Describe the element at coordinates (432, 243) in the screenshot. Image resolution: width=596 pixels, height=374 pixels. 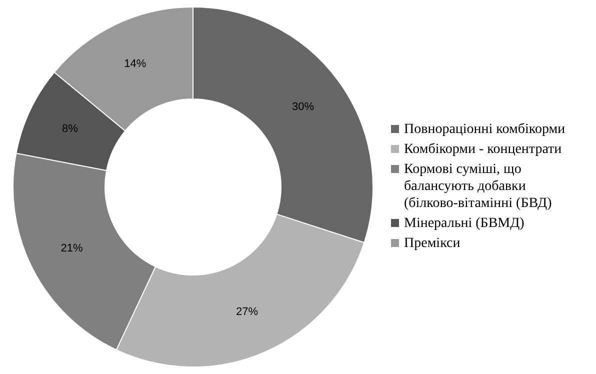
I see `legend-label: Премікси` at that location.